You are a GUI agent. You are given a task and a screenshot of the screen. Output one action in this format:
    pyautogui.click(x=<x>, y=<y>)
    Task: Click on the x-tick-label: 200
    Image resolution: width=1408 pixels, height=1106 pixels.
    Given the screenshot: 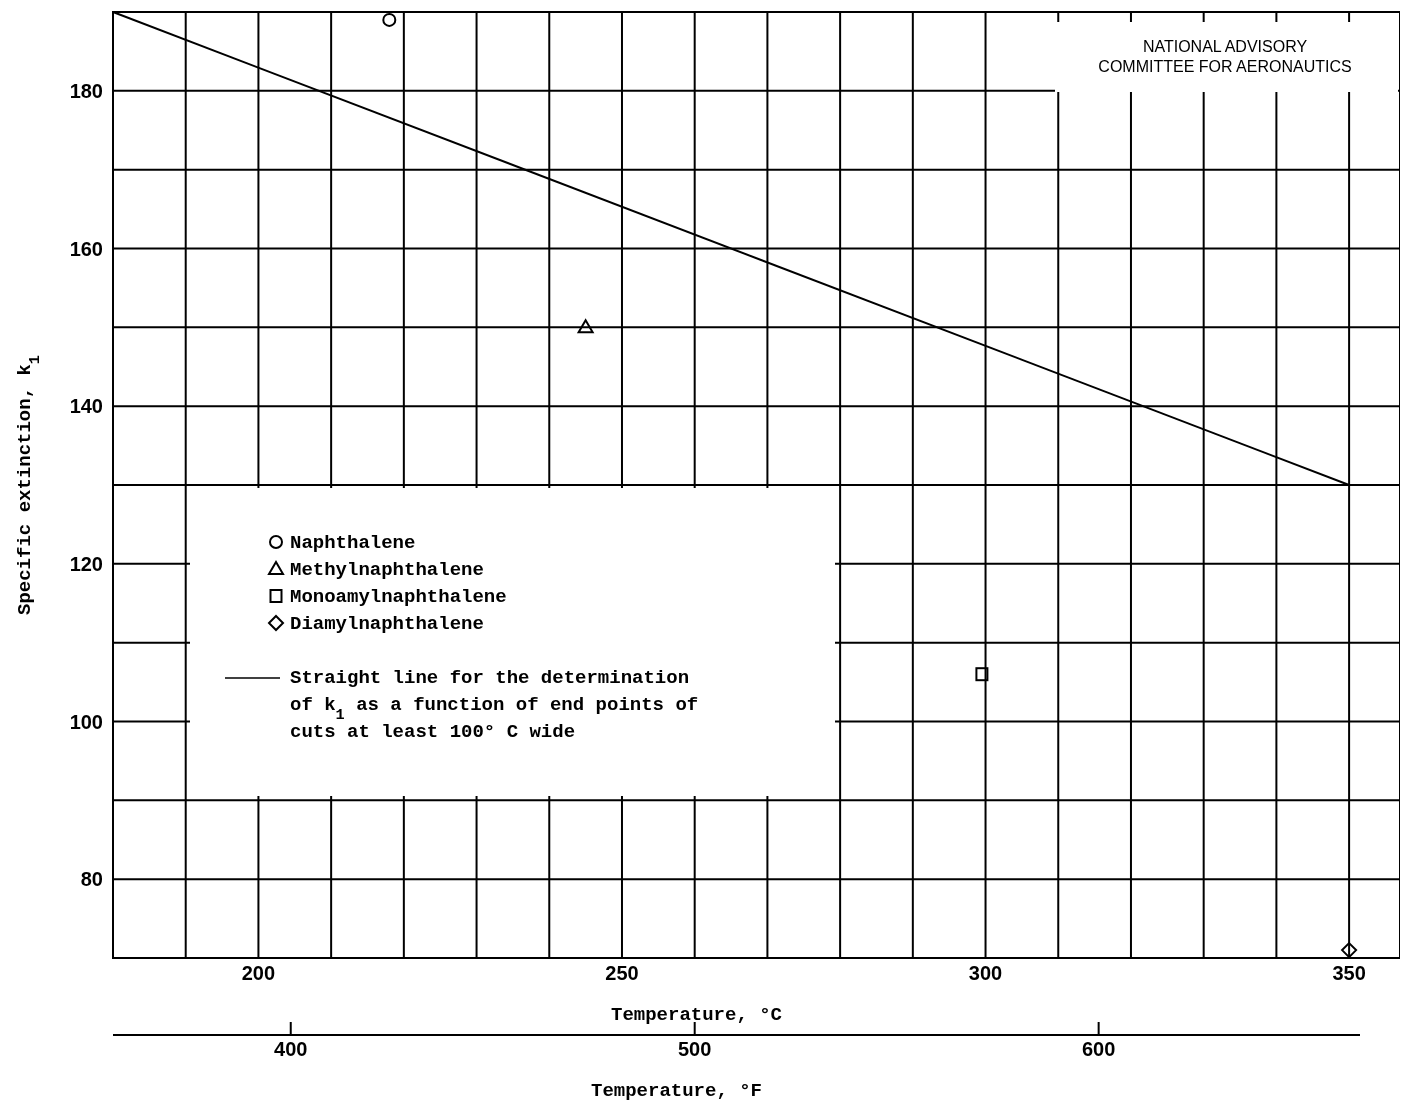 What is the action you would take?
    pyautogui.click(x=258, y=973)
    